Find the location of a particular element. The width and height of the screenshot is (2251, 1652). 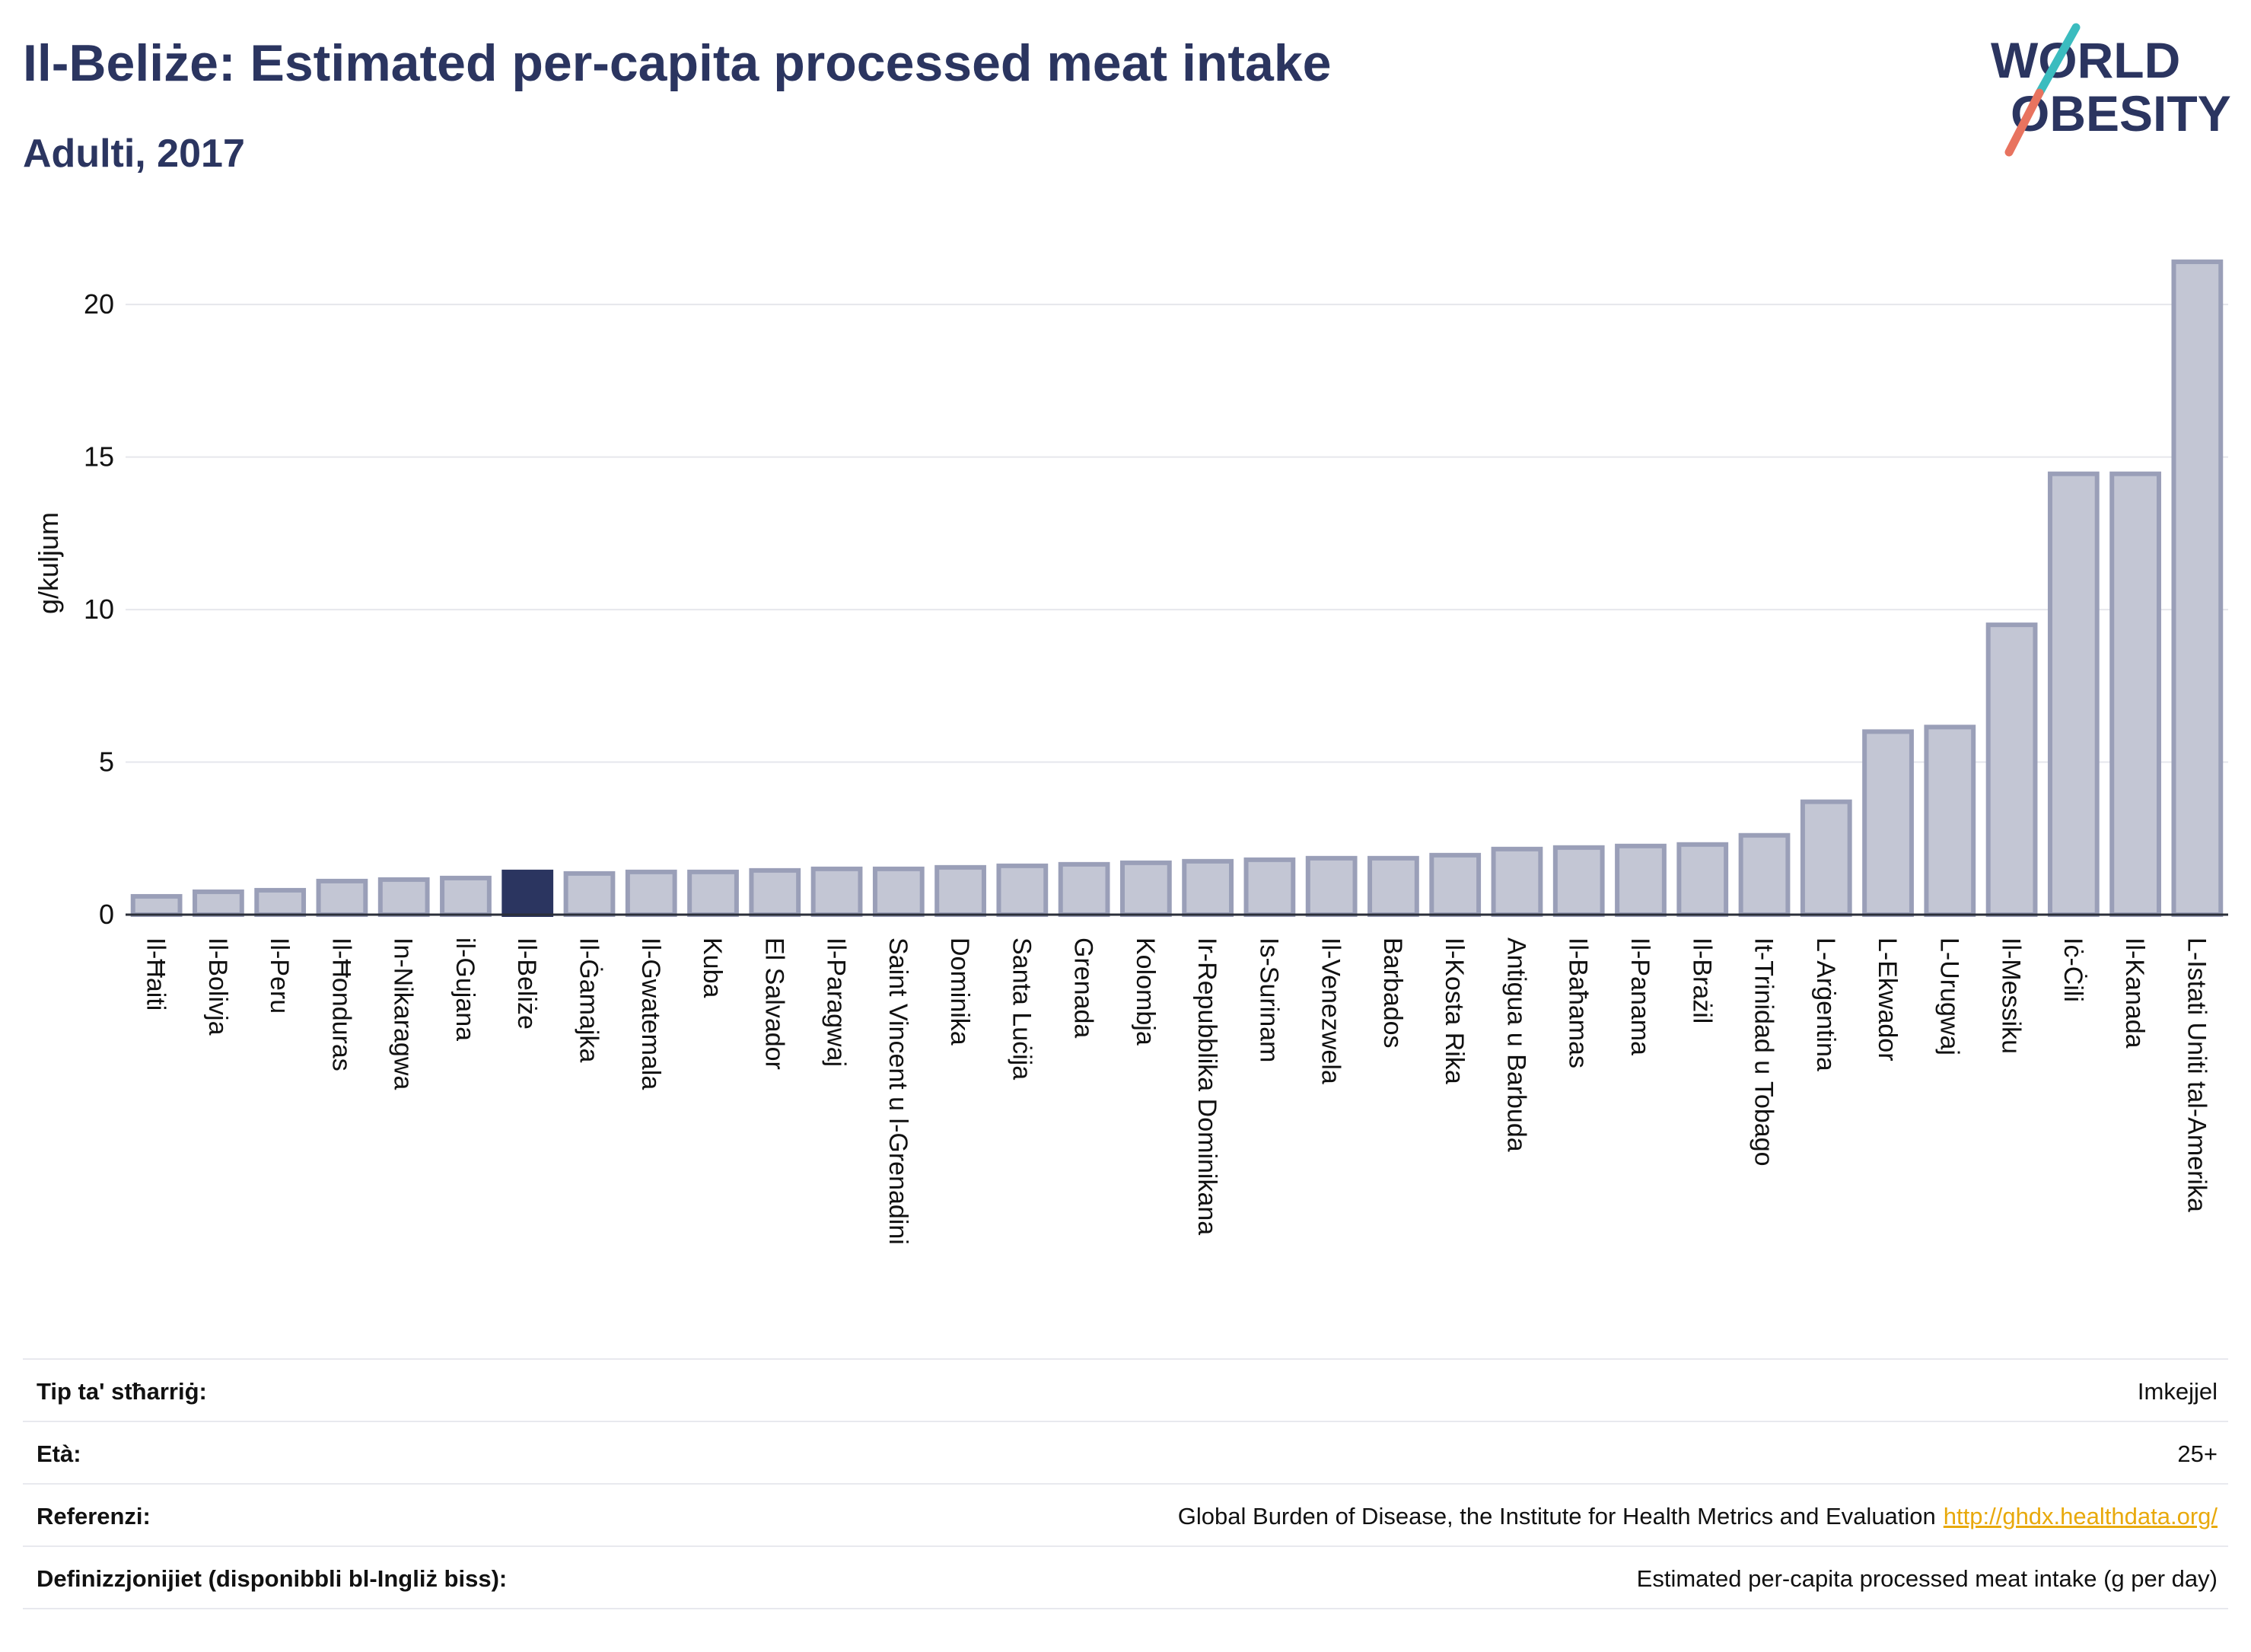

info-label: Referenzi: is located at coordinates (94, 1516).